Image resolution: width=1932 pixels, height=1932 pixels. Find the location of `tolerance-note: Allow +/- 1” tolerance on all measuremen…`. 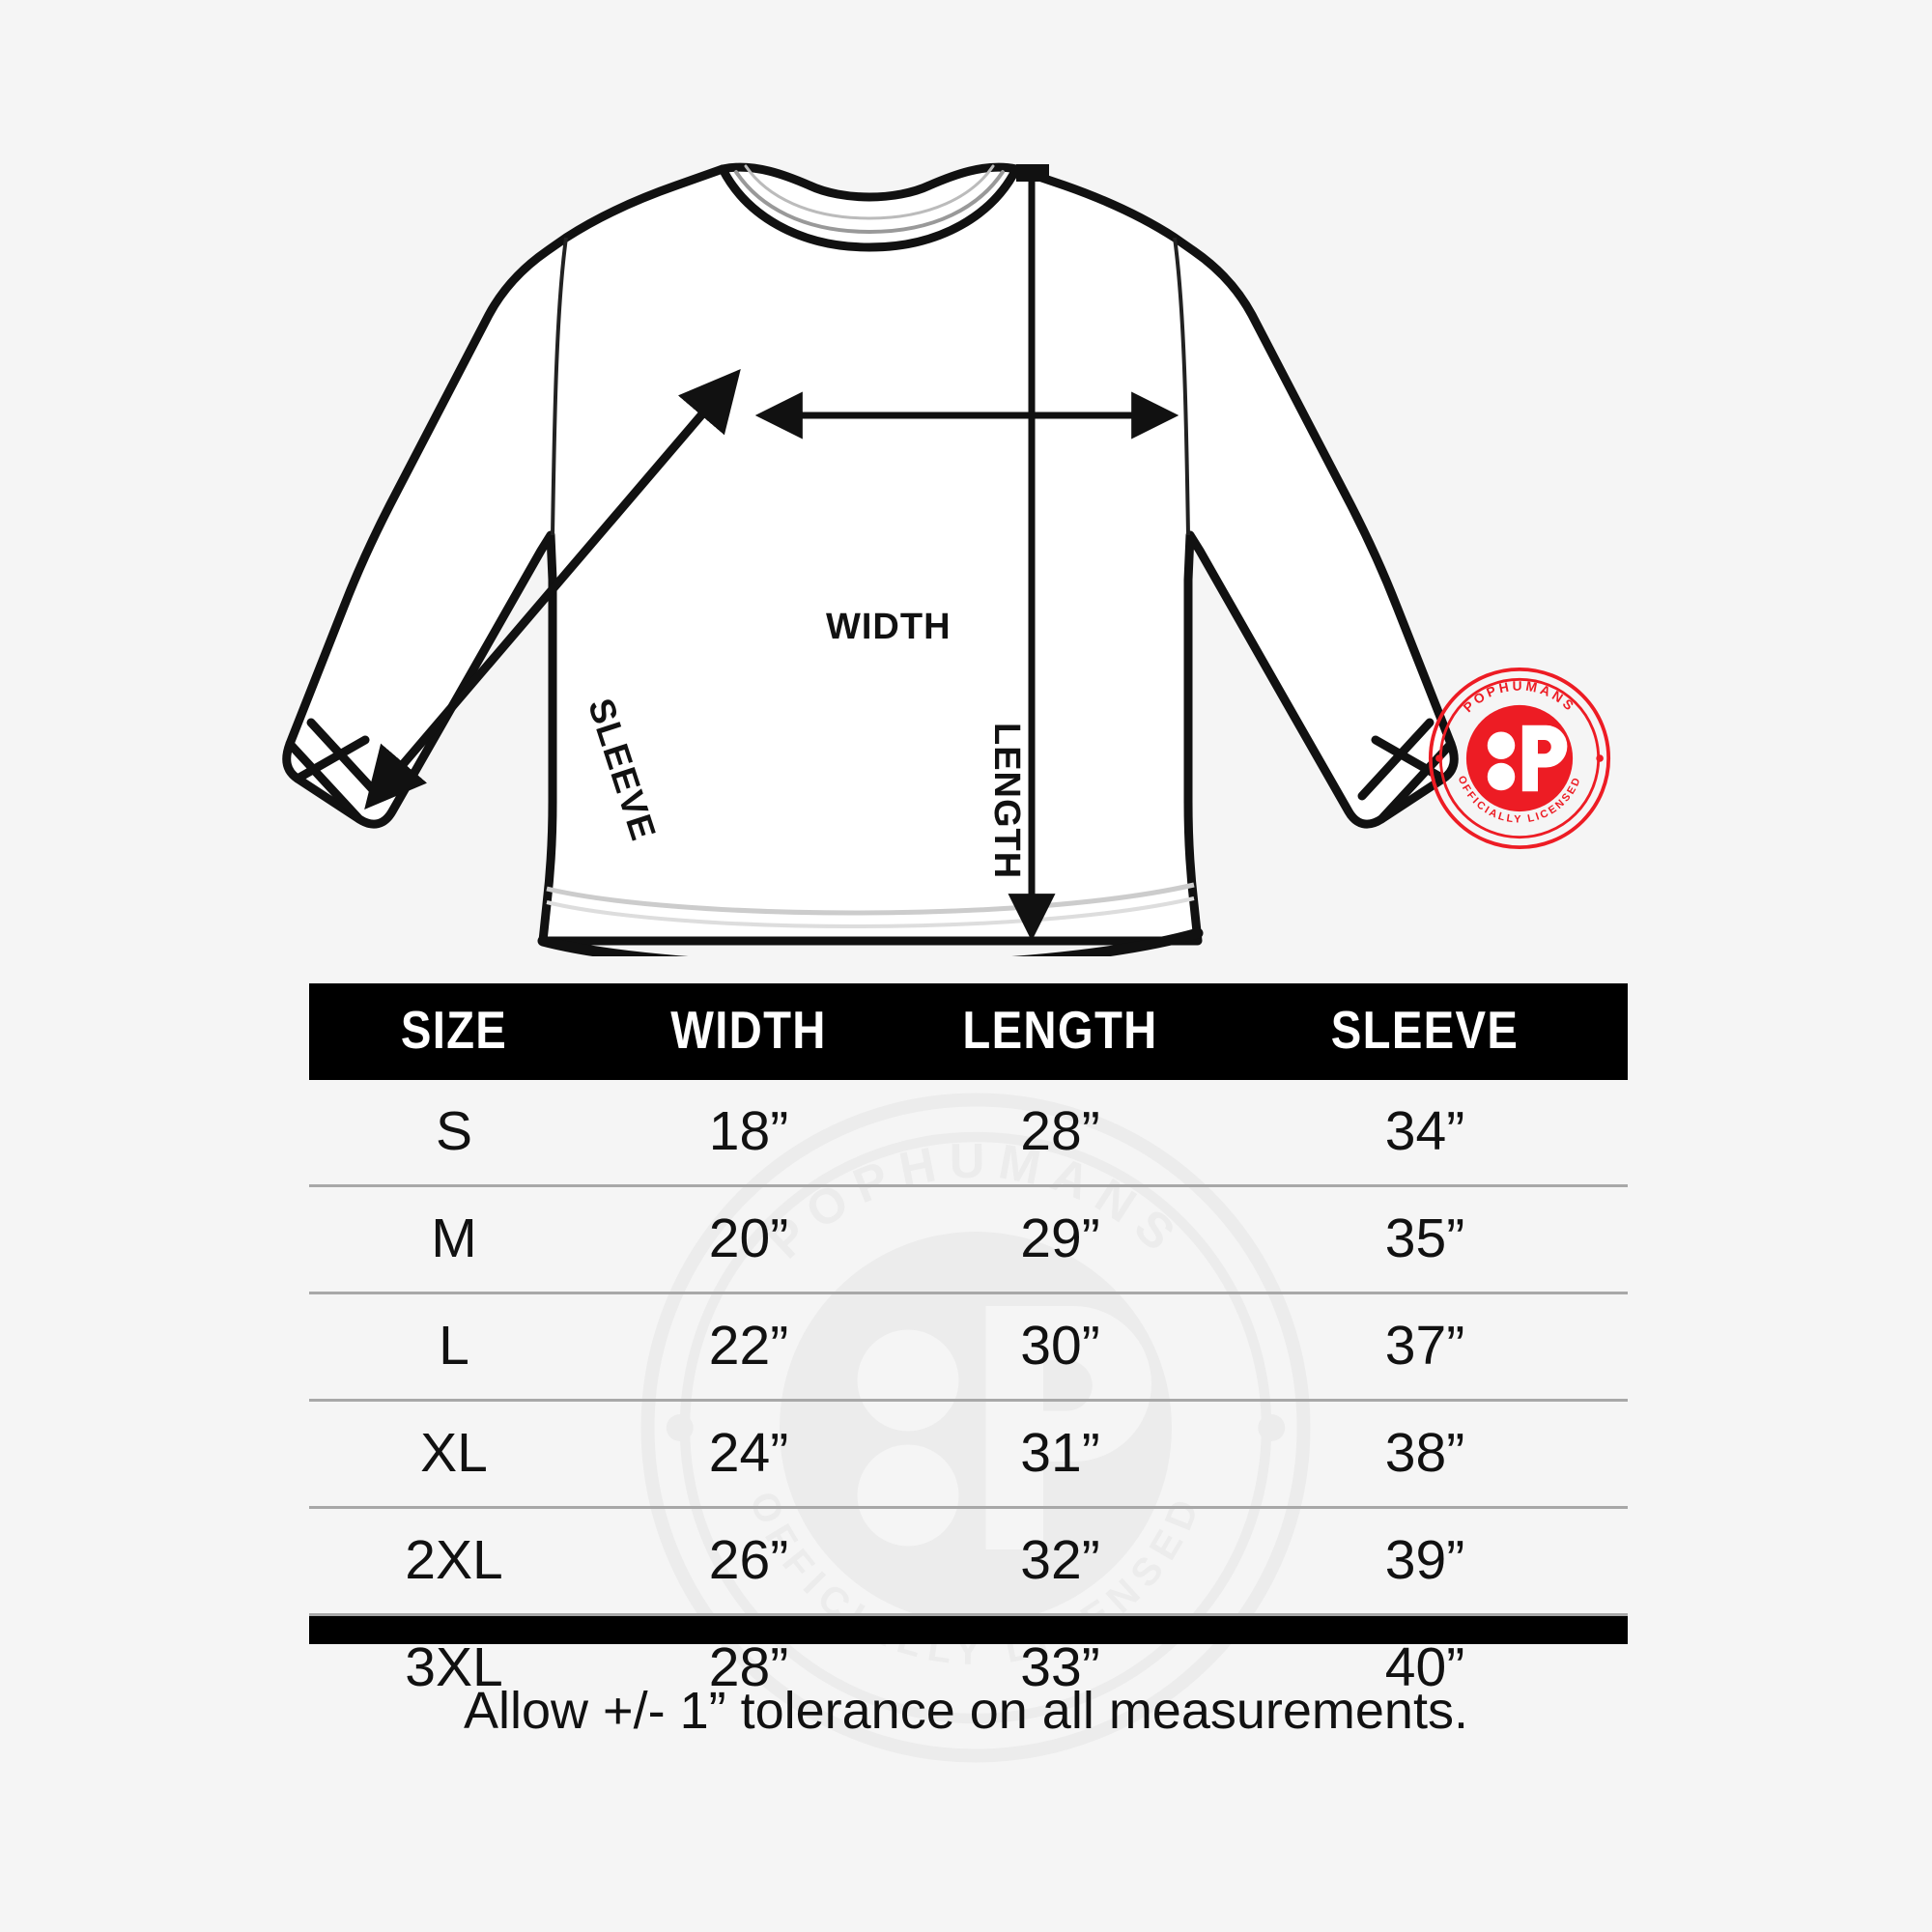

tolerance-note: Allow +/- 1” tolerance on all measuremen… is located at coordinates (966, 1711).